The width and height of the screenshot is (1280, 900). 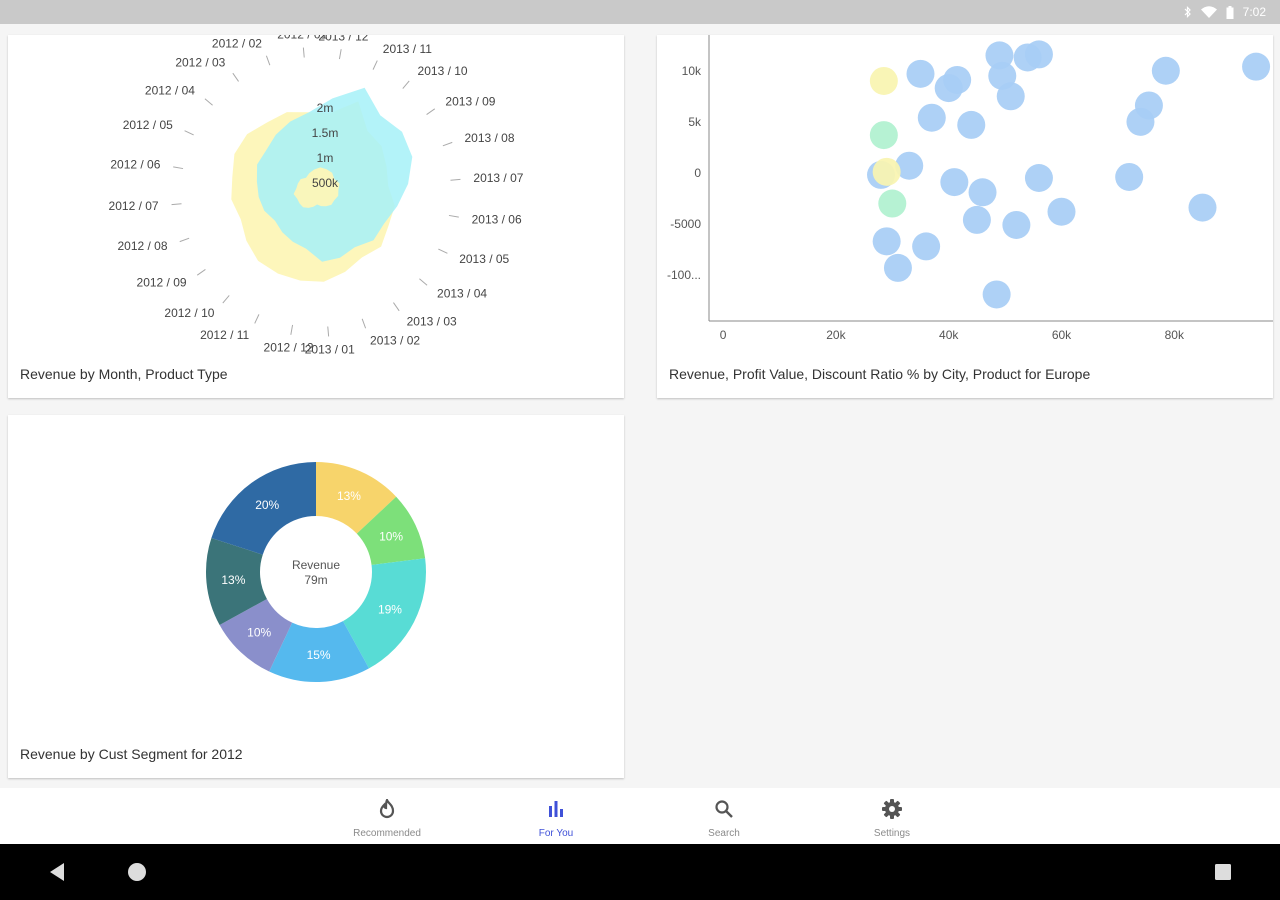 What do you see at coordinates (1230, 12) in the screenshot?
I see `battery-icon` at bounding box center [1230, 12].